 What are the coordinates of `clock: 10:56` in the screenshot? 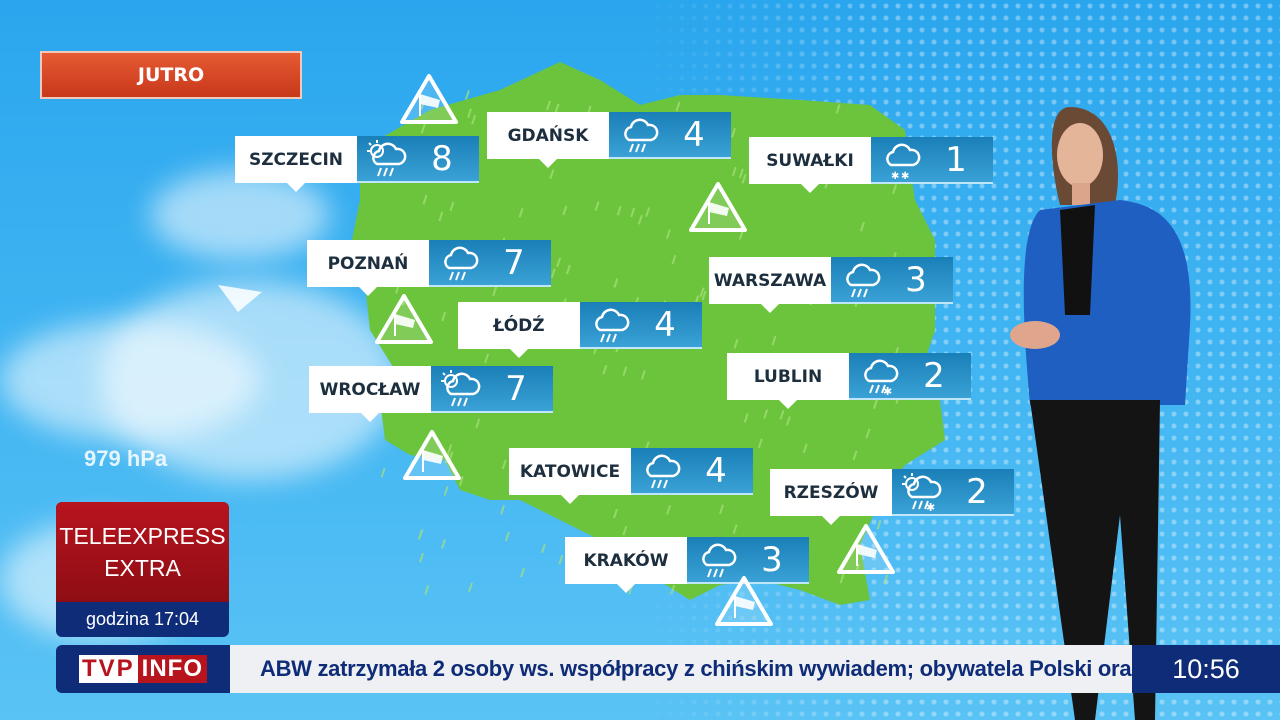 It's located at (1206, 669).